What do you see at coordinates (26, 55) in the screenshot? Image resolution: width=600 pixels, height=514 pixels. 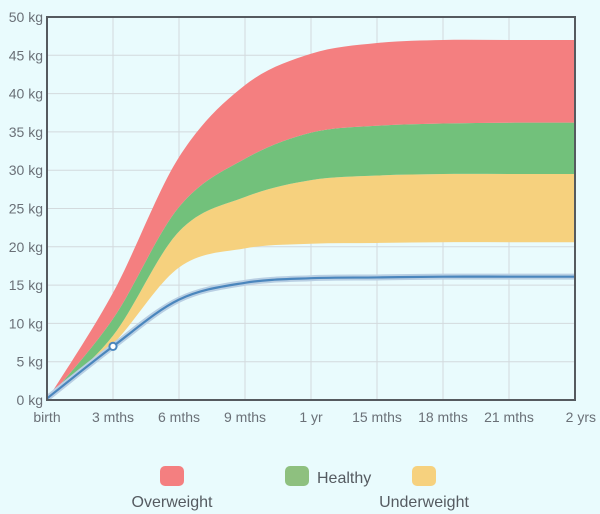 I see `y-tick-label: 45 kg` at bounding box center [26, 55].